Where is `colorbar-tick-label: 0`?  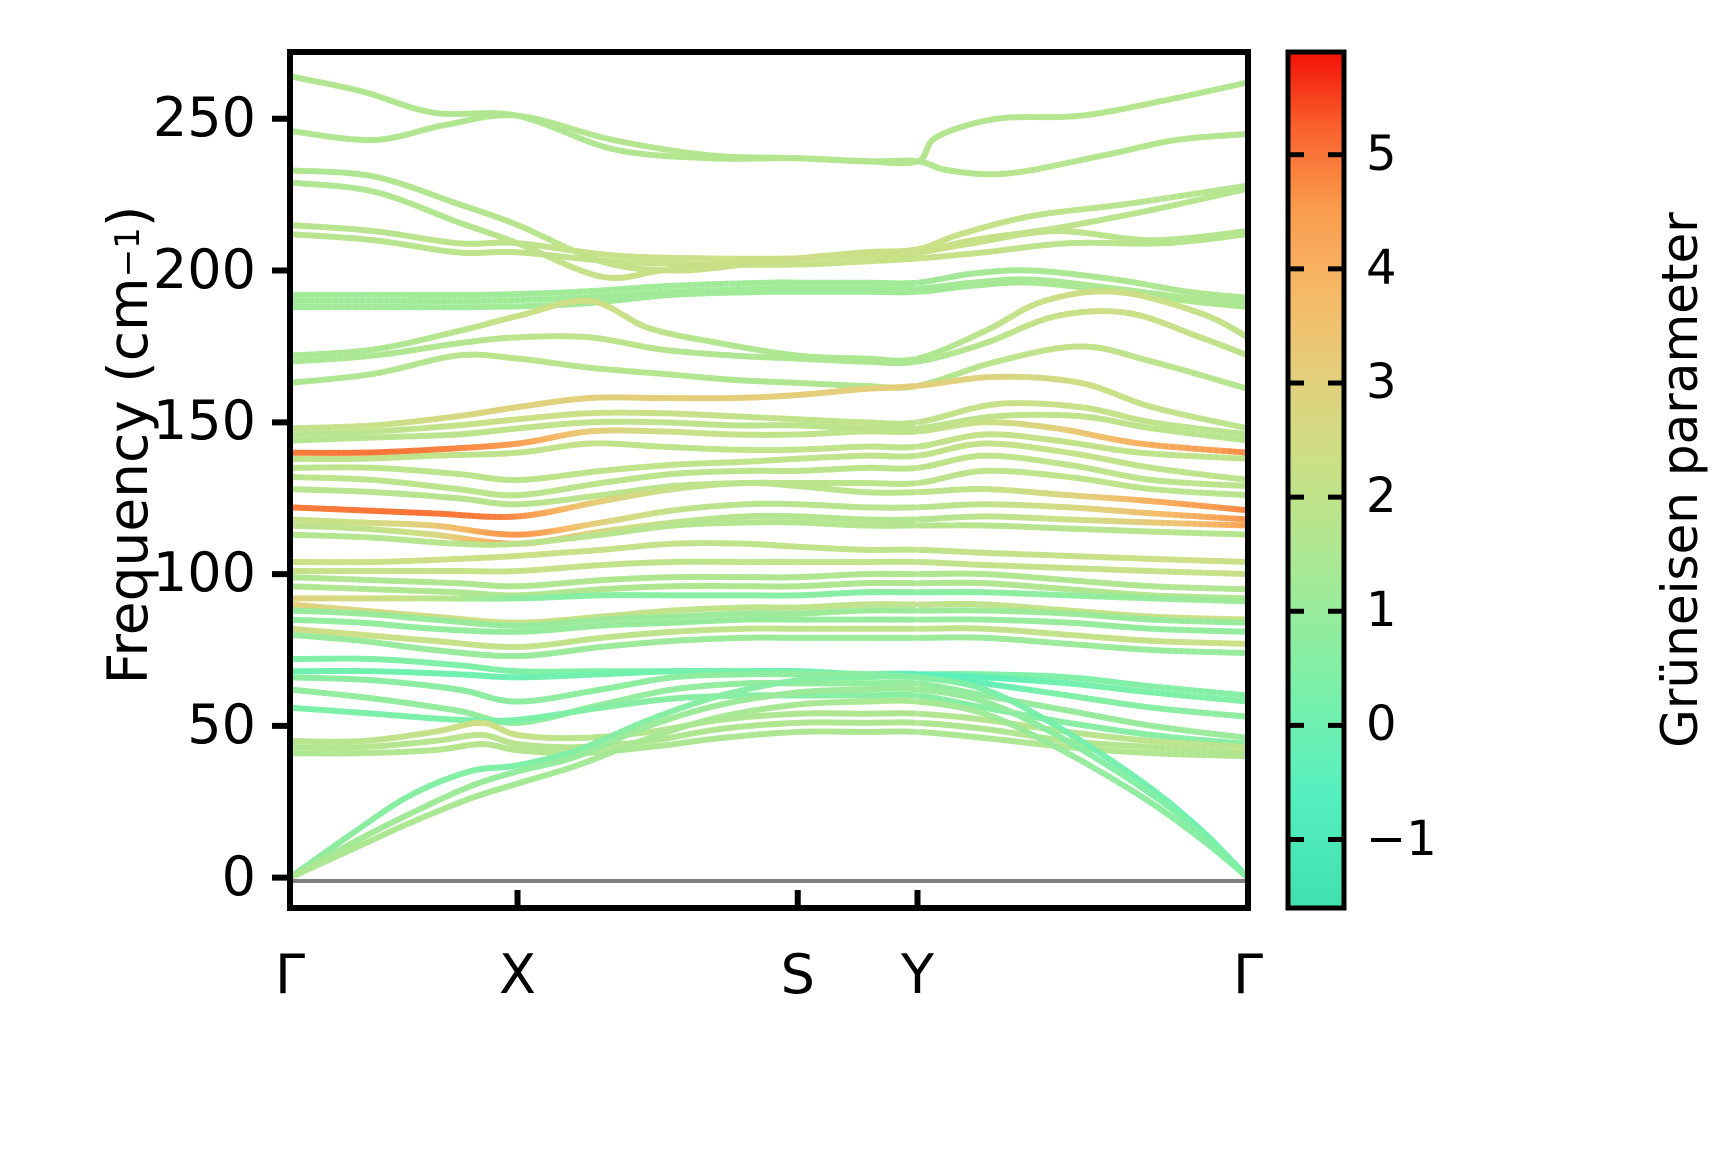
colorbar-tick-label: 0 is located at coordinates (1381, 724).